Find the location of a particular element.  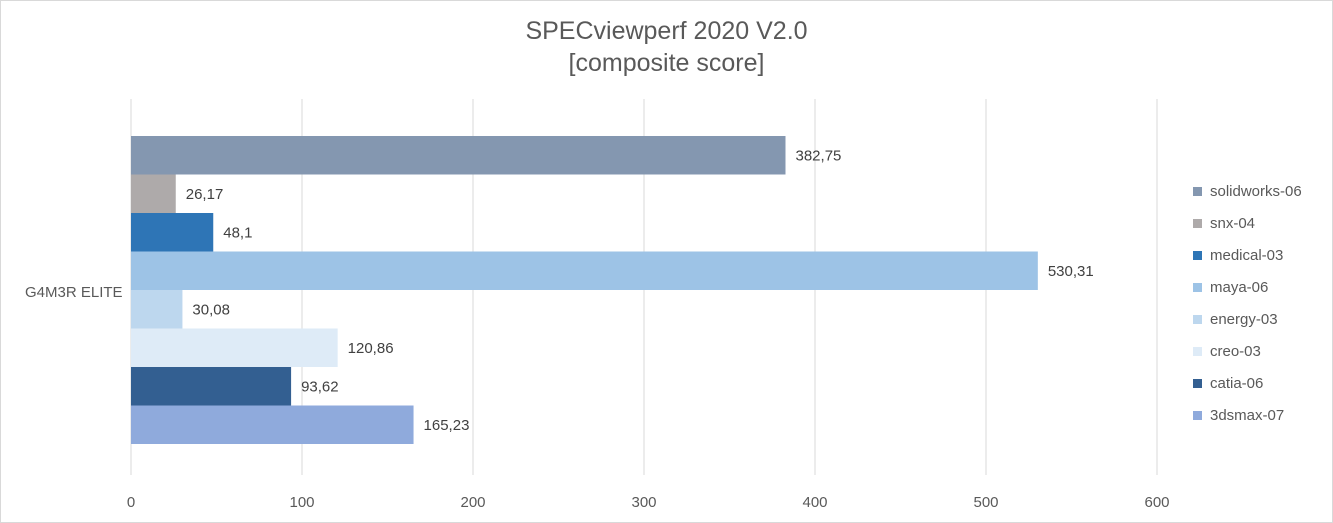

chart-title: SPECviewperf 2020 V2.0 [composite score] is located at coordinates (666, 47).